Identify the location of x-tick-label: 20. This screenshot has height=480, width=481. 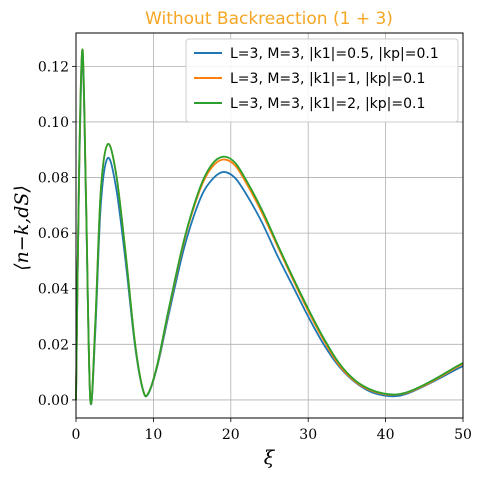
(231, 435).